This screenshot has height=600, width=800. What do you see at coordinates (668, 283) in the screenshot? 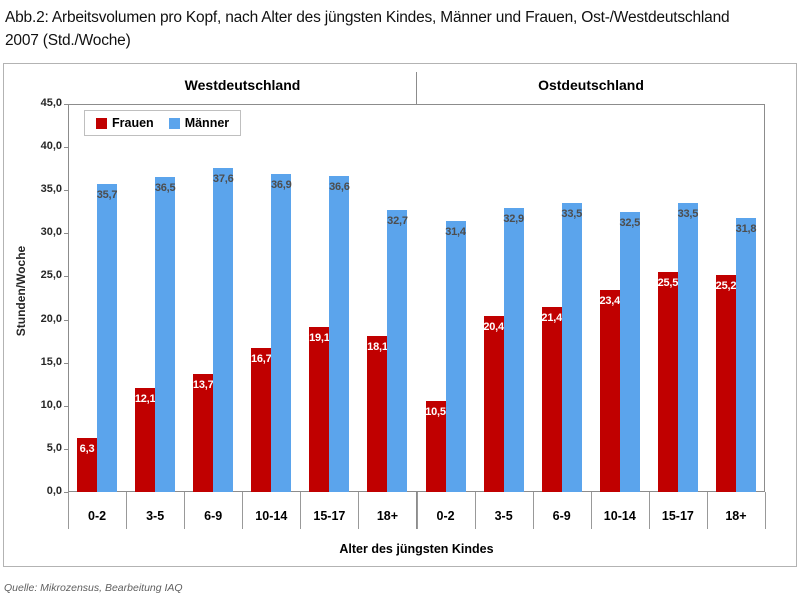
I see `bar-value-label: 25,5` at bounding box center [668, 283].